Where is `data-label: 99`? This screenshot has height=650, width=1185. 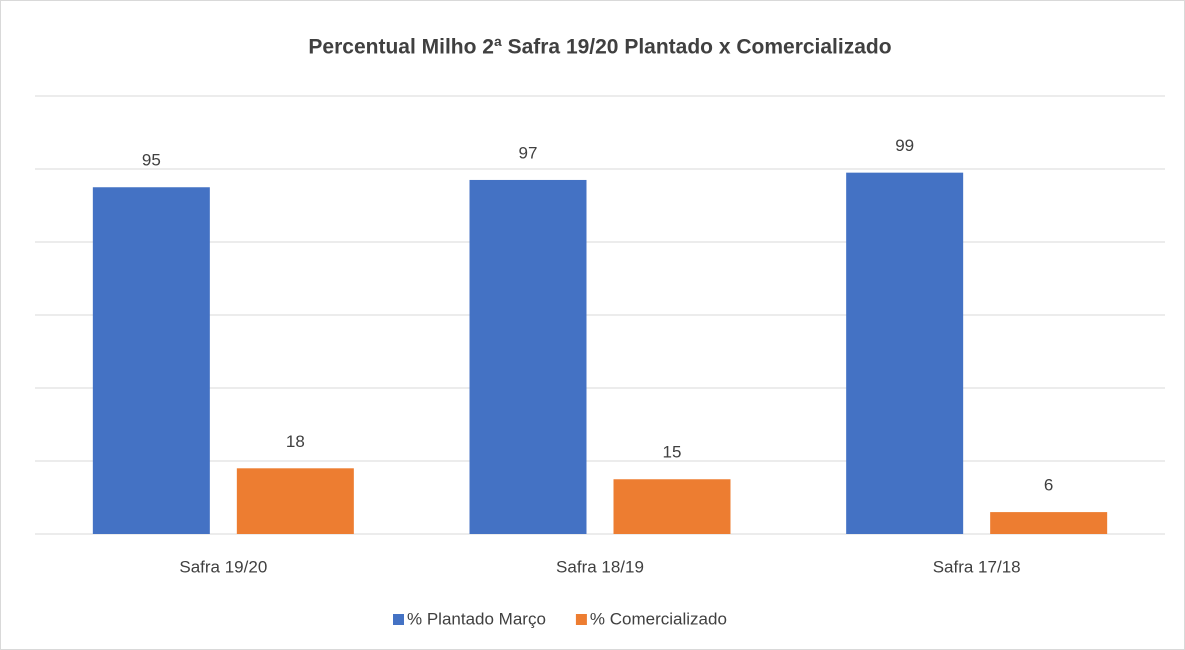 data-label: 99 is located at coordinates (904, 145).